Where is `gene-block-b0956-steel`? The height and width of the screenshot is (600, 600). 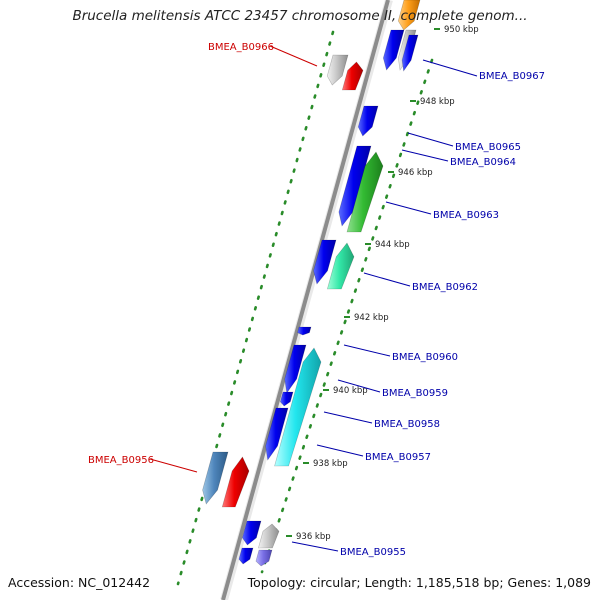
gene-block-b0956-steel is located at coordinates (215, 478).